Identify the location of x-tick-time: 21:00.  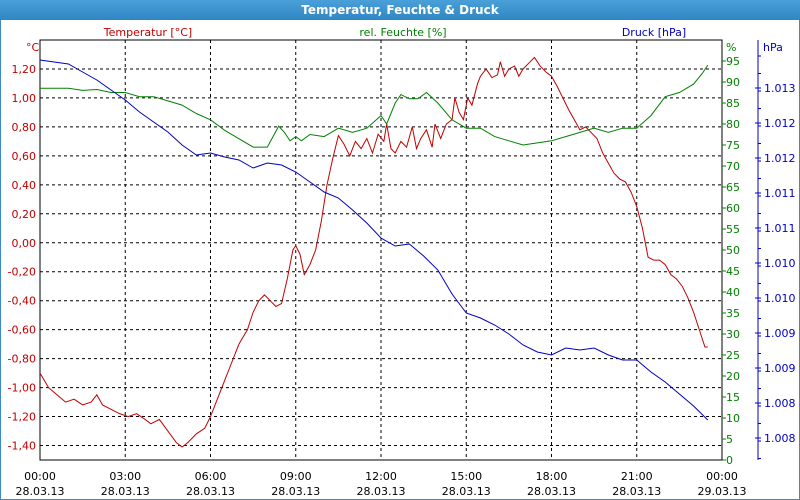
(637, 476).